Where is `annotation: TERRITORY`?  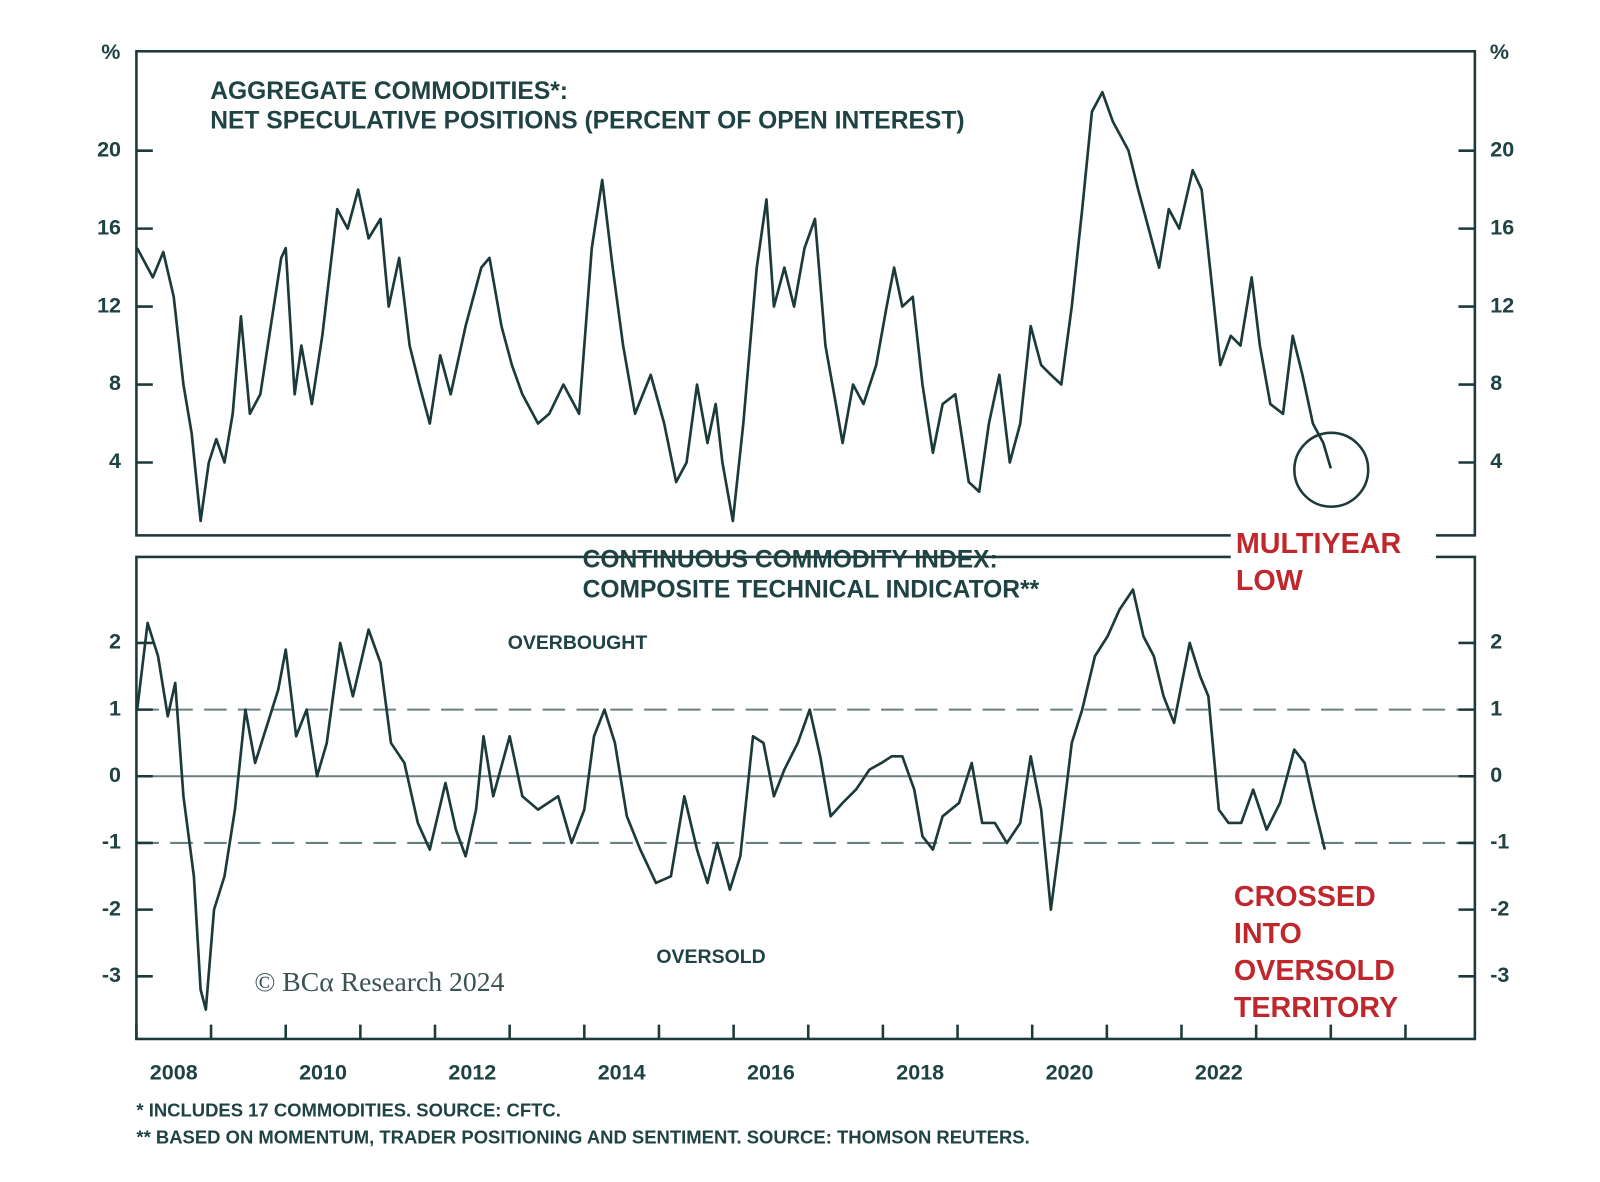
annotation: TERRITORY is located at coordinates (1316, 1008).